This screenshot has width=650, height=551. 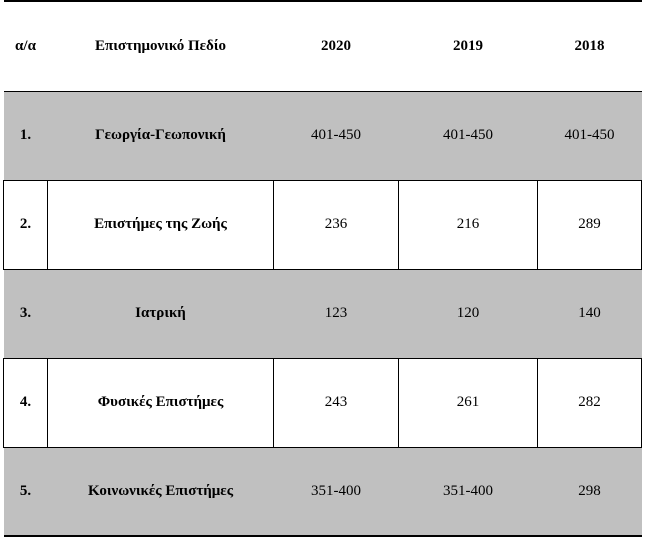 I want to click on row-value-2018: 282, so click(x=589, y=402).